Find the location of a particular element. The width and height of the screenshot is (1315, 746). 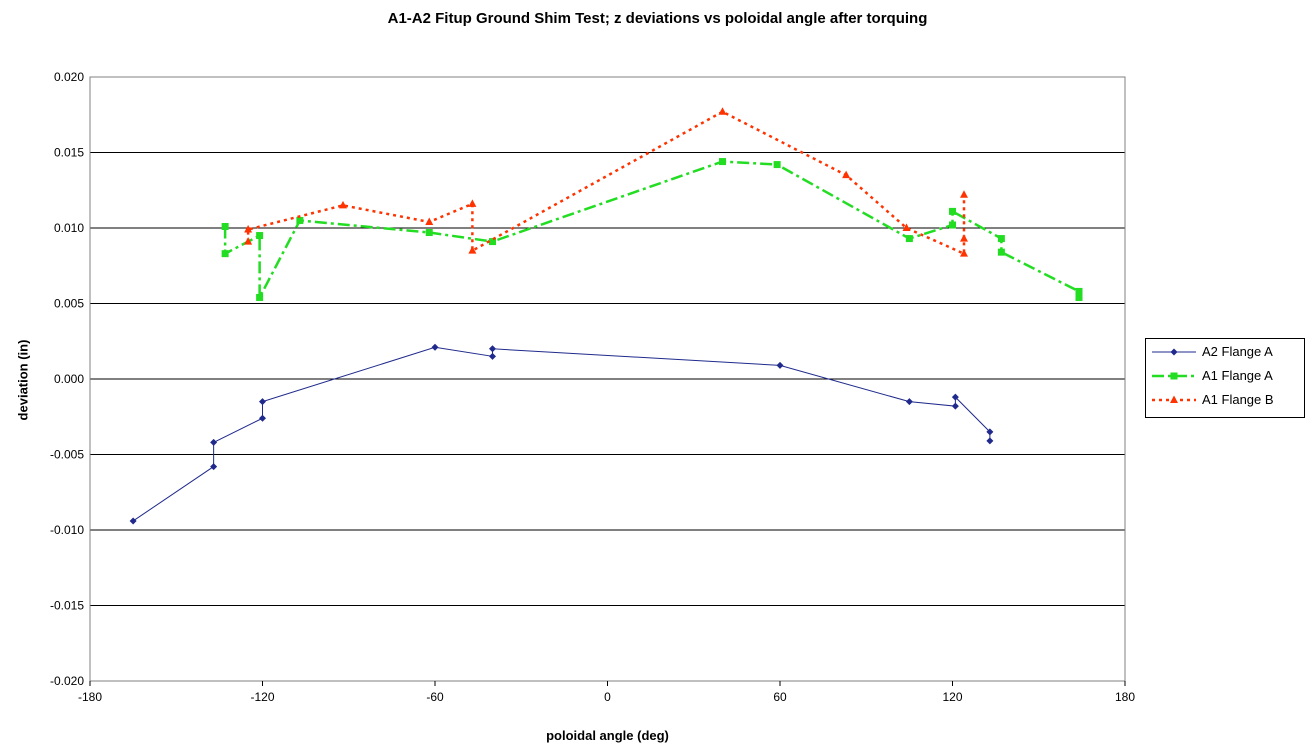

legend-item-a1-flange-b: A1 Flange B is located at coordinates (1226, 400).